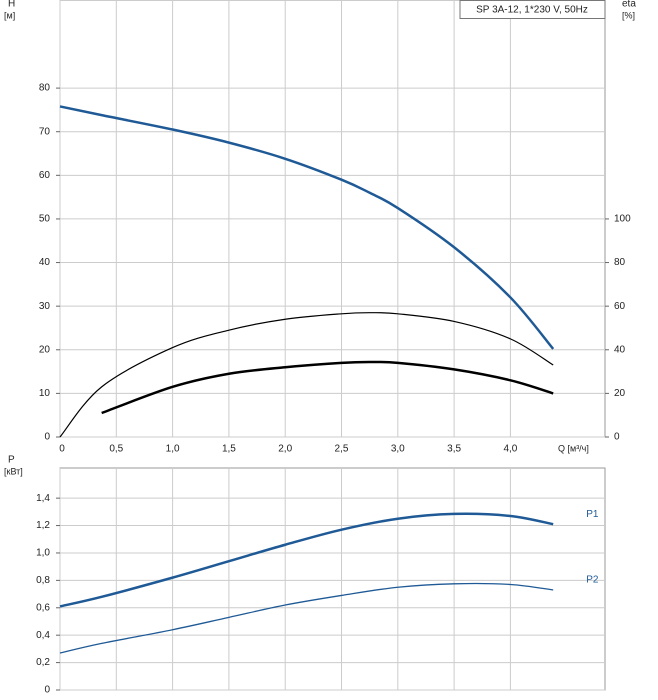 The image size is (658, 700). What do you see at coordinates (617, 437) in the screenshot?
I see `y2-tick-label: 0` at bounding box center [617, 437].